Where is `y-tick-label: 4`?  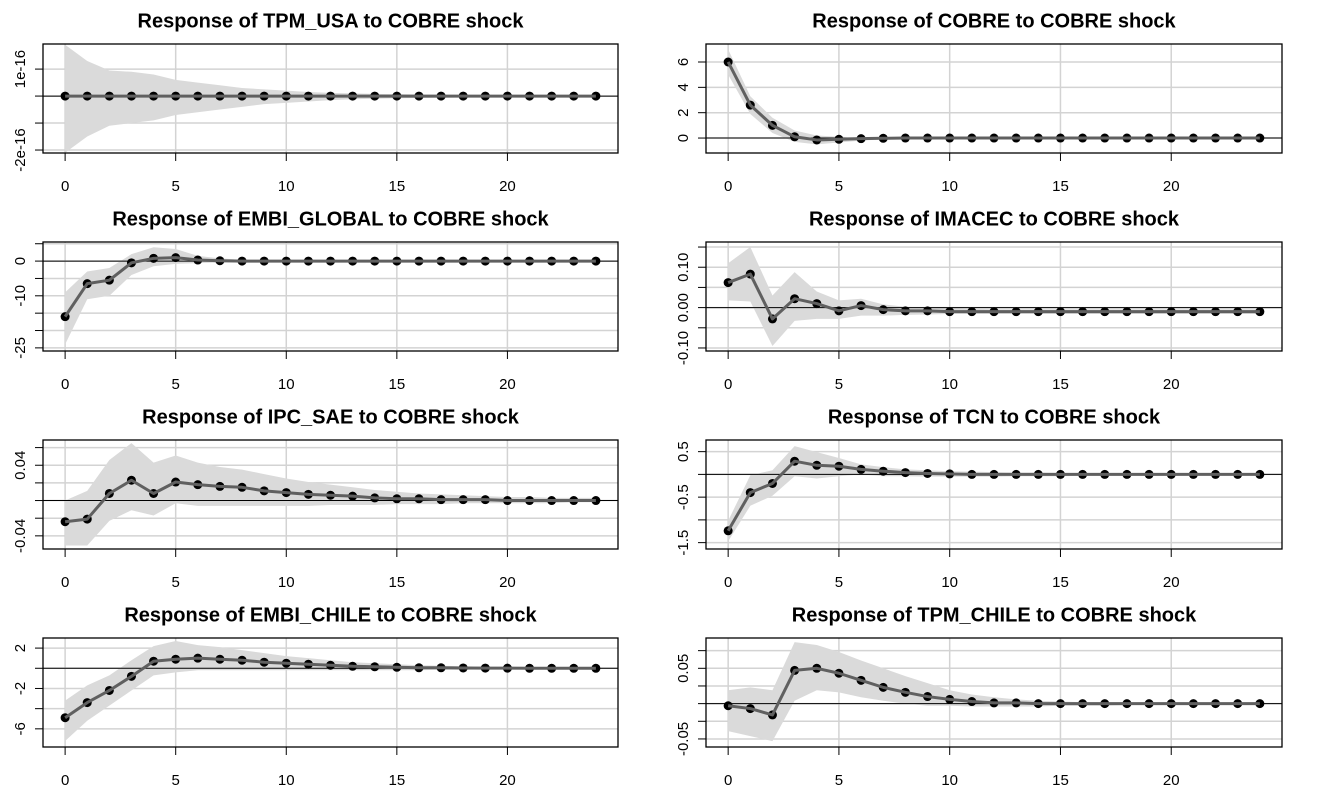 y-tick-label: 4 is located at coordinates (683, 87).